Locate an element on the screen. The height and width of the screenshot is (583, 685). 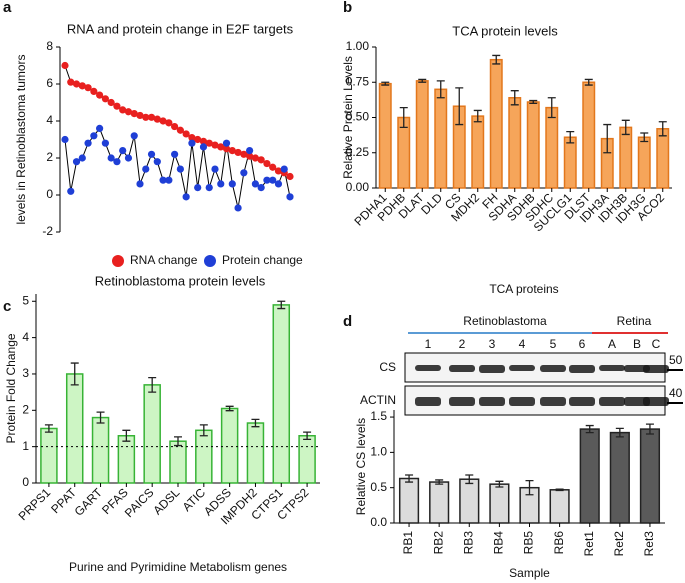
series-line is located at coordinates (177, 168).